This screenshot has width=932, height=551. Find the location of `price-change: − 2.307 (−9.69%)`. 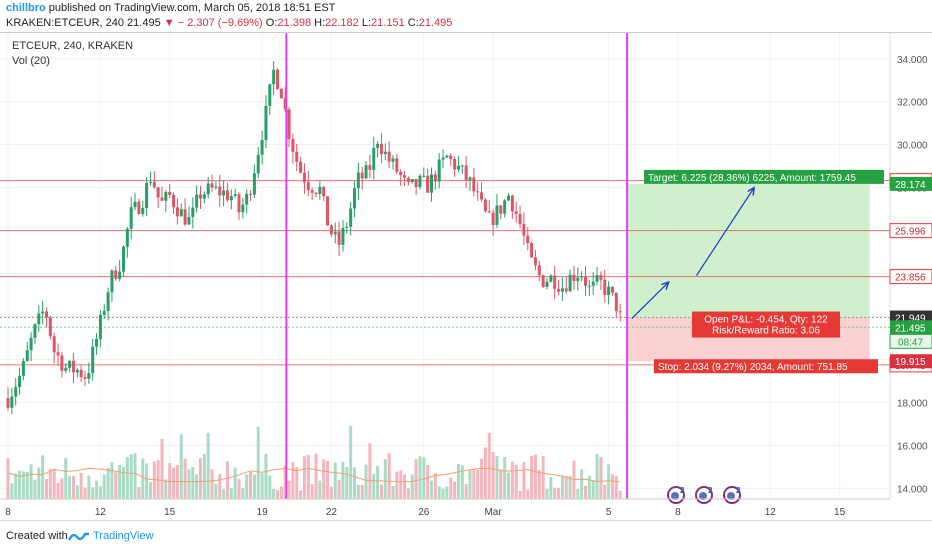

price-change: − 2.307 (−9.69%) is located at coordinates (220, 23).